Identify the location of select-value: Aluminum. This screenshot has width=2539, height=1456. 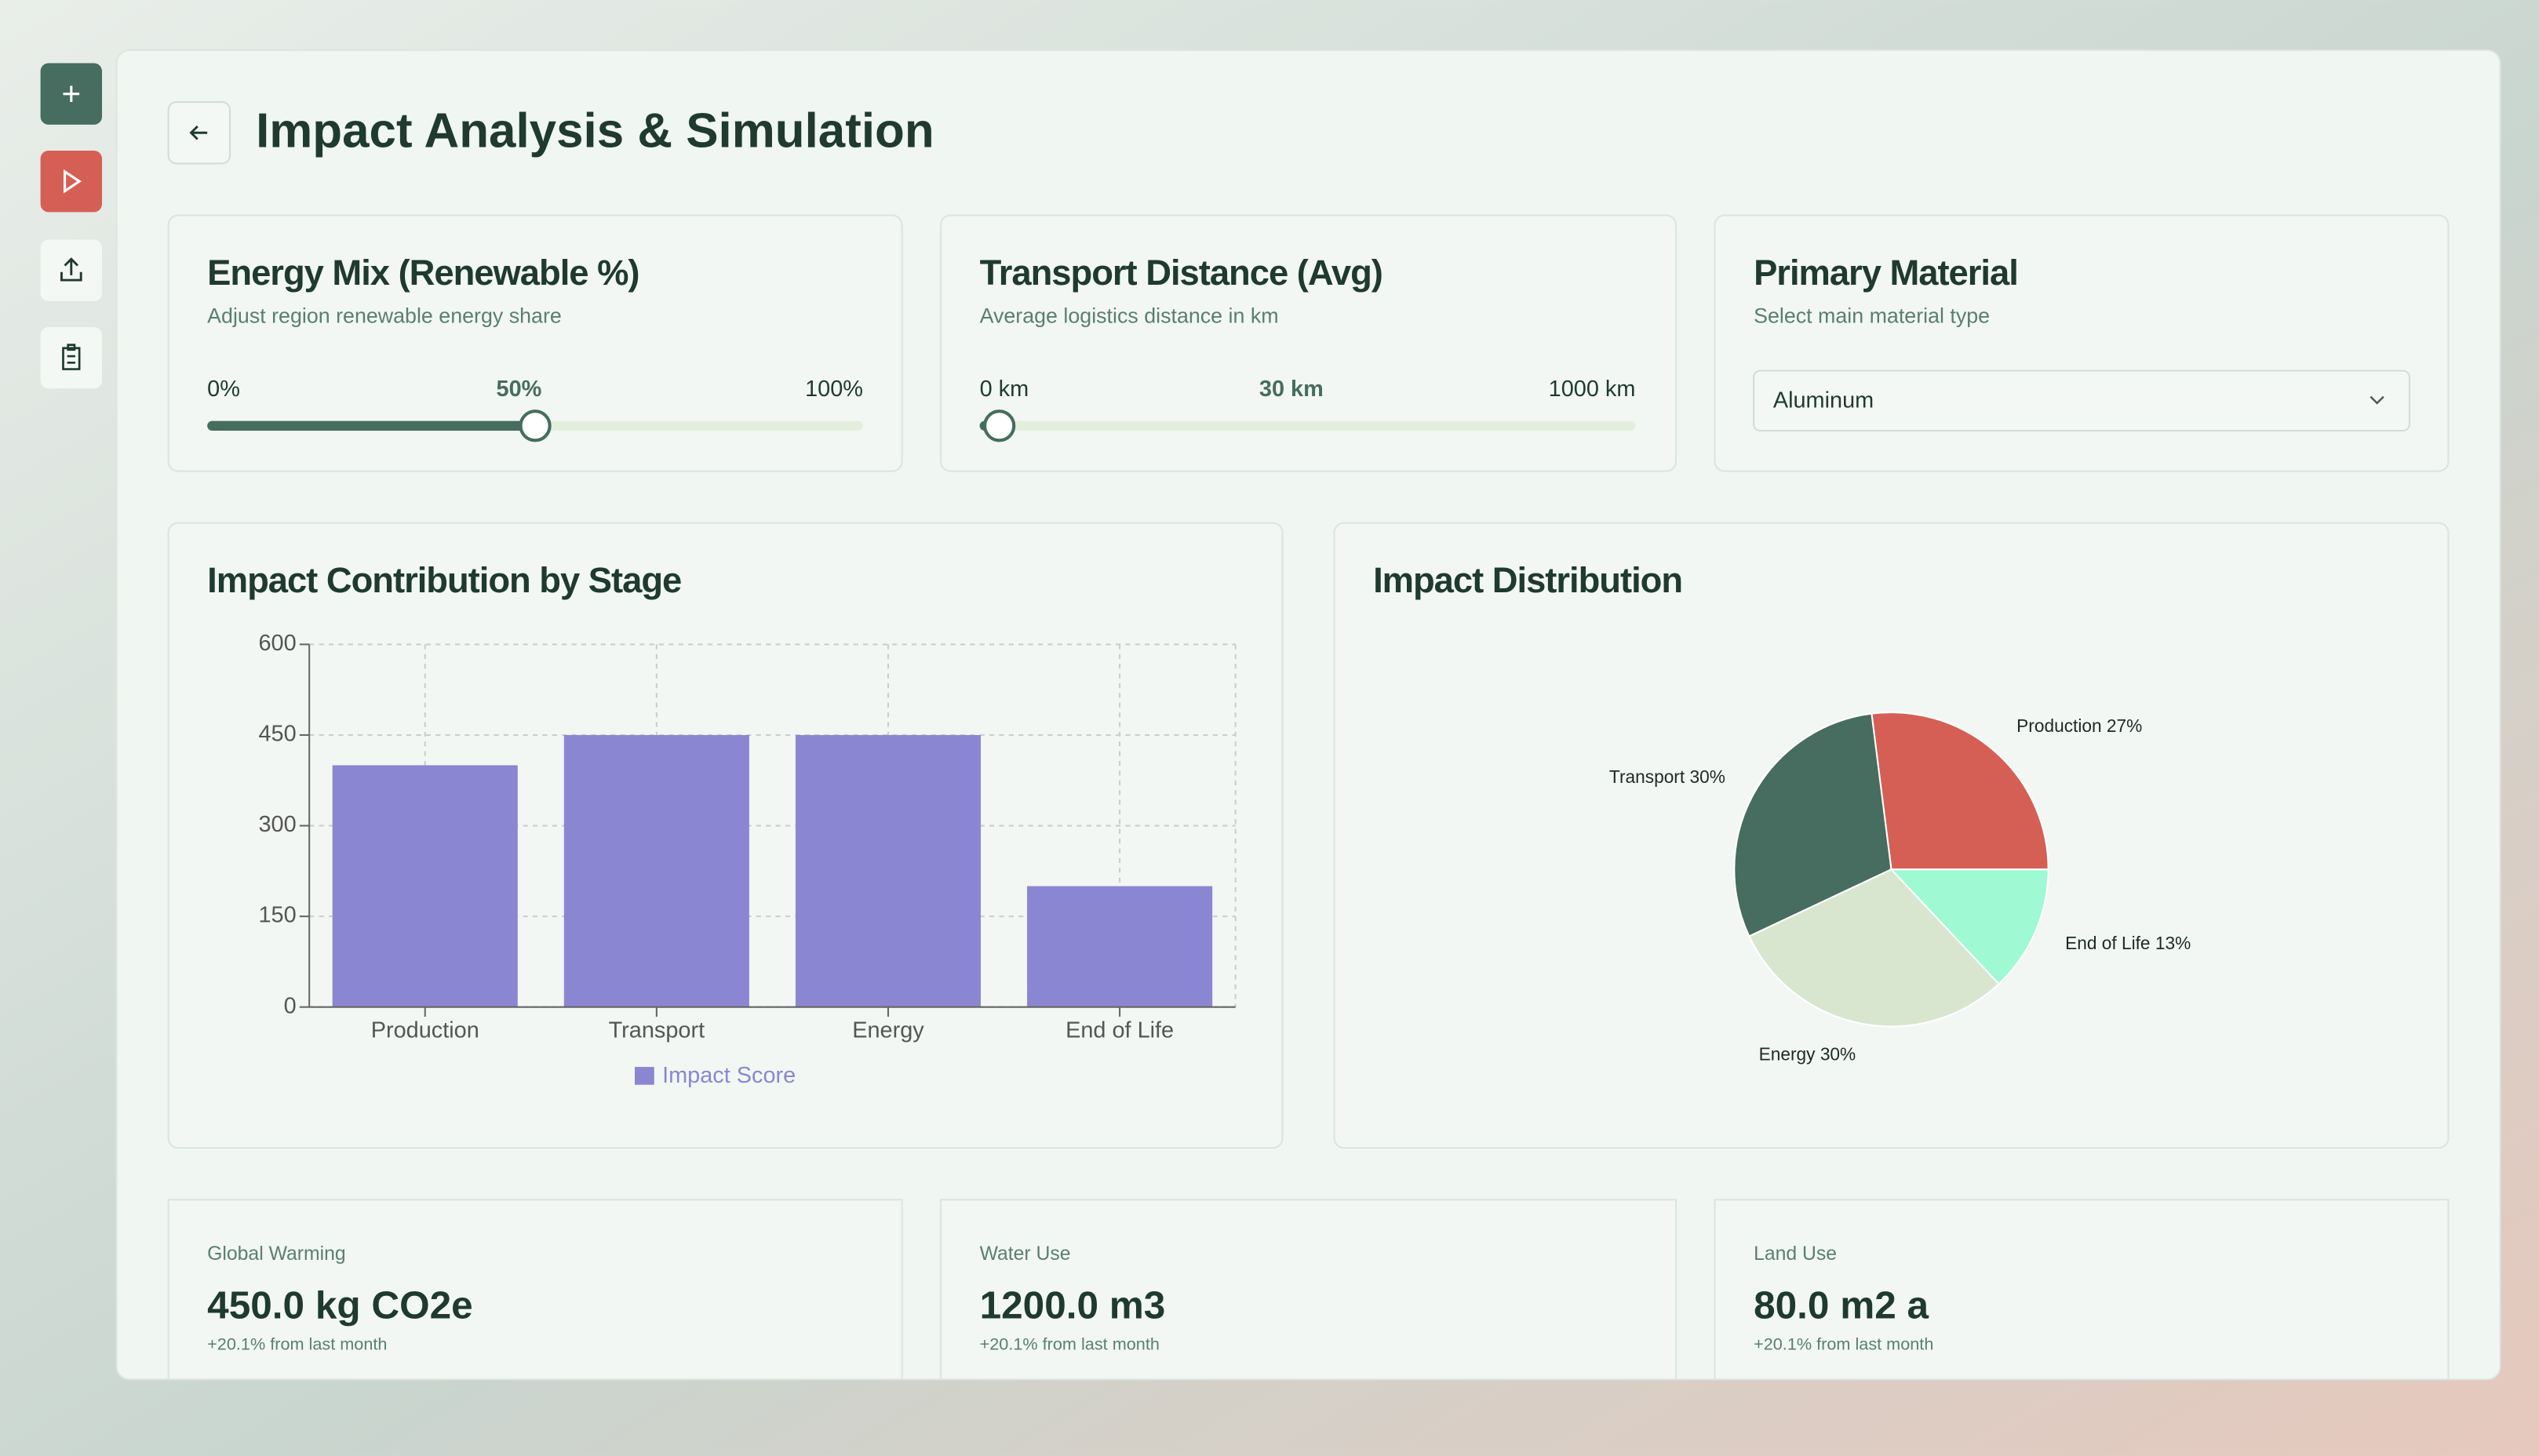
(1823, 400).